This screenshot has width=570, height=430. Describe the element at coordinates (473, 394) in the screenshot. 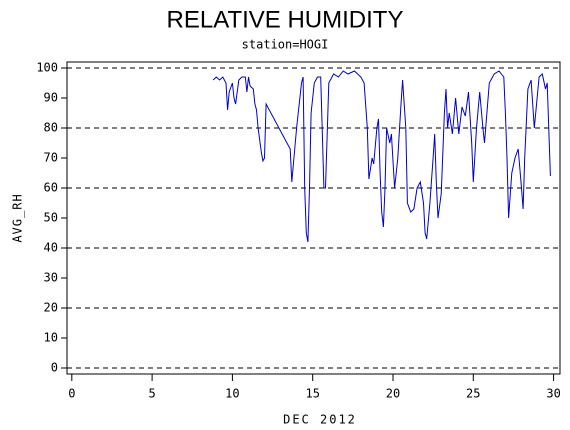

I see `x-tick-label: 25` at that location.